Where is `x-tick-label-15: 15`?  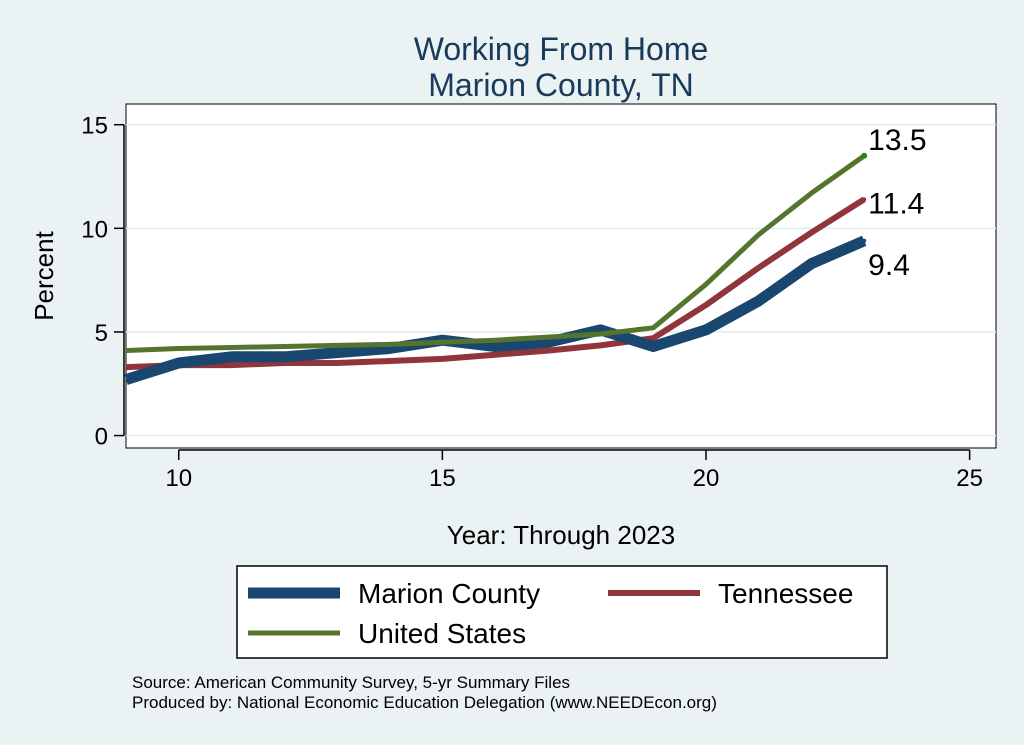
x-tick-label-15: 15 is located at coordinates (442, 478).